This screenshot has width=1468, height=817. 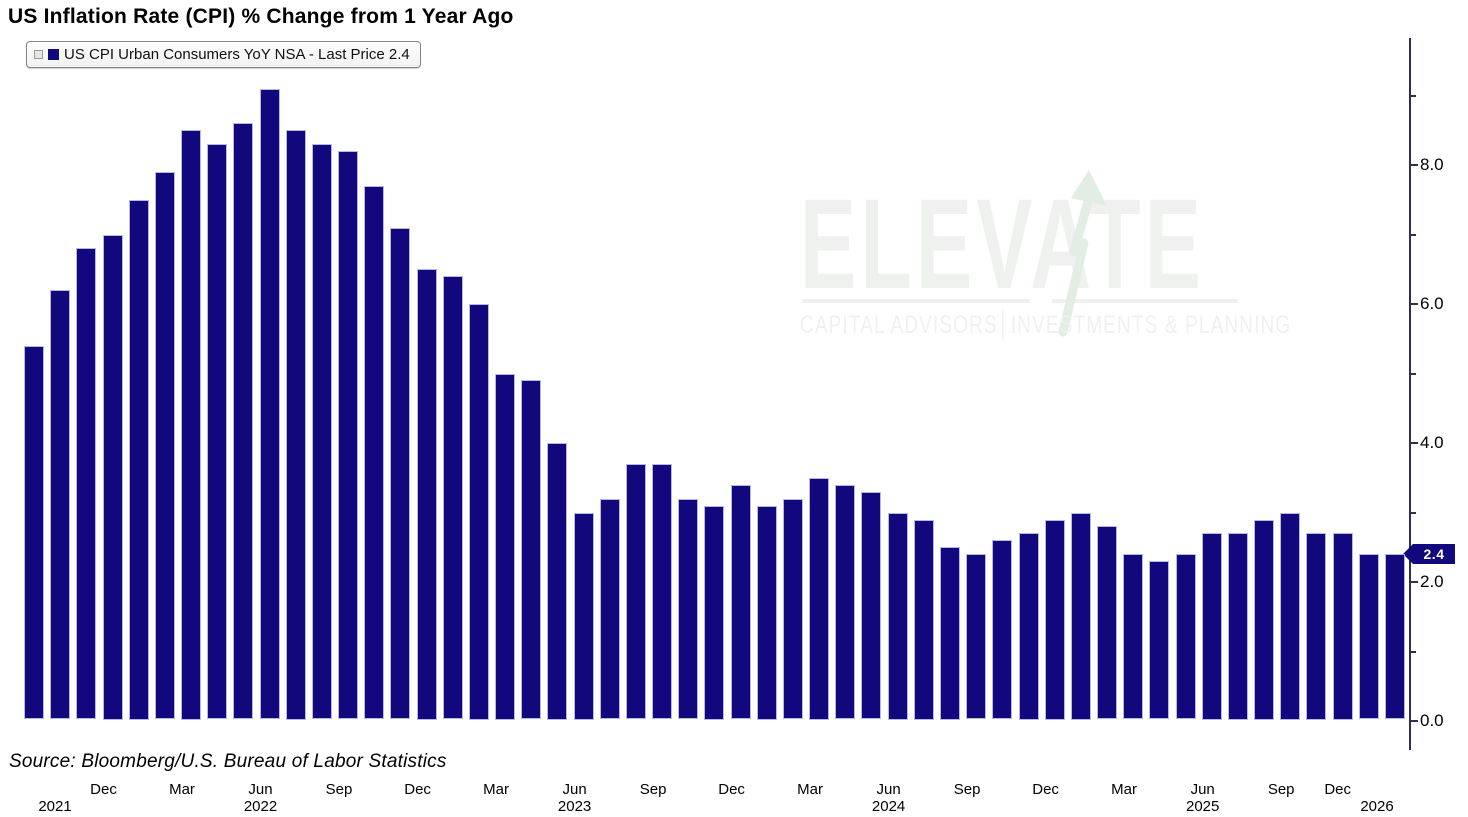 What do you see at coordinates (1432, 581) in the screenshot?
I see `y-axis-tick-label: 2.0` at bounding box center [1432, 581].